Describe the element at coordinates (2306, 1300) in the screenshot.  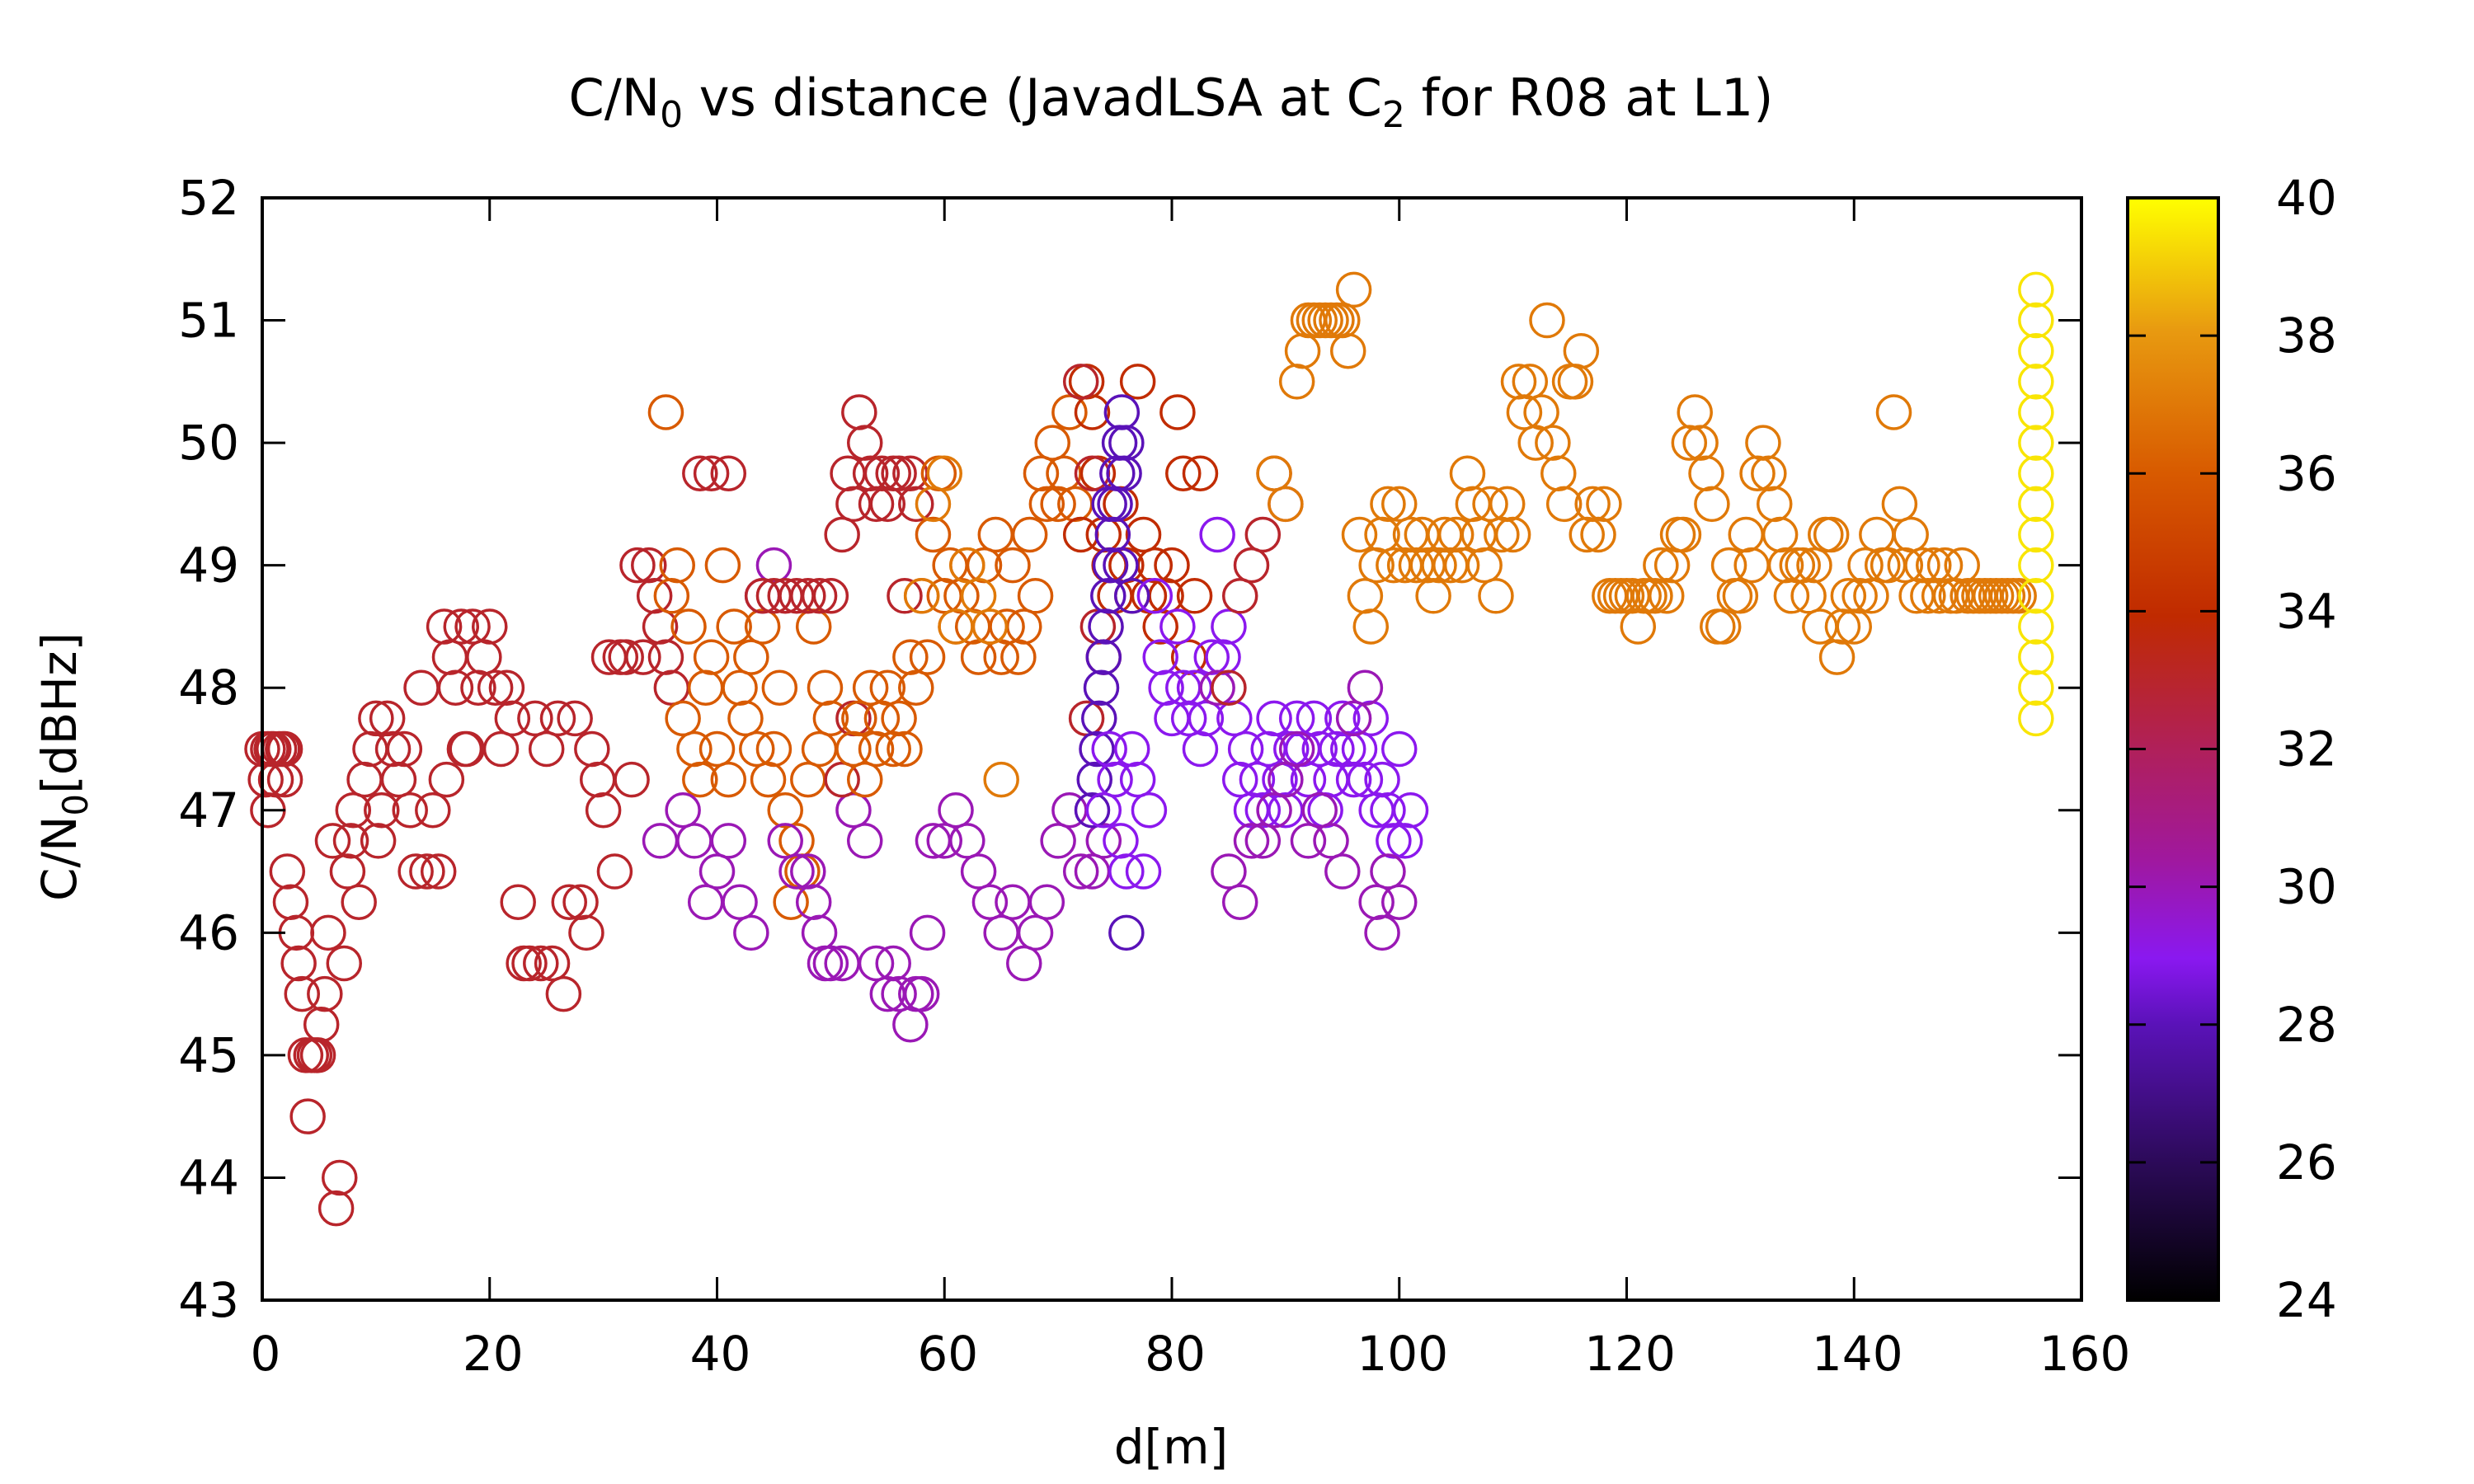
I see `colorbar-tick-label: 24` at that location.